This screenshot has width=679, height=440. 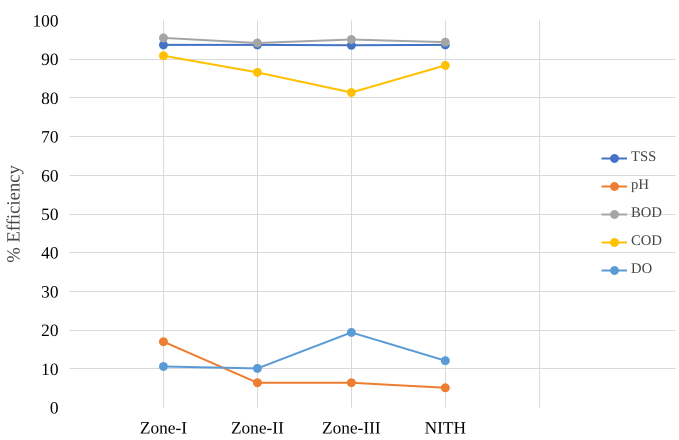 What do you see at coordinates (164, 428) in the screenshot?
I see `x-tick-label: Zone-I` at bounding box center [164, 428].